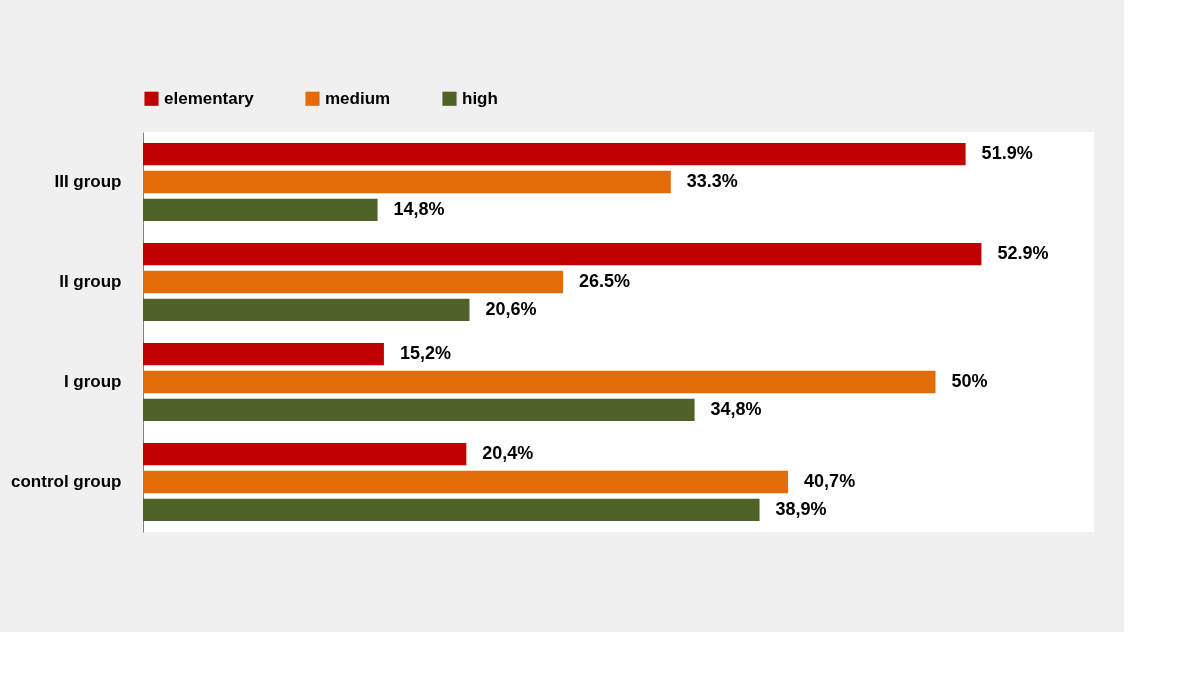 The height and width of the screenshot is (680, 1179). What do you see at coordinates (712, 181) in the screenshot?
I see `data-label: 33.3%` at bounding box center [712, 181].